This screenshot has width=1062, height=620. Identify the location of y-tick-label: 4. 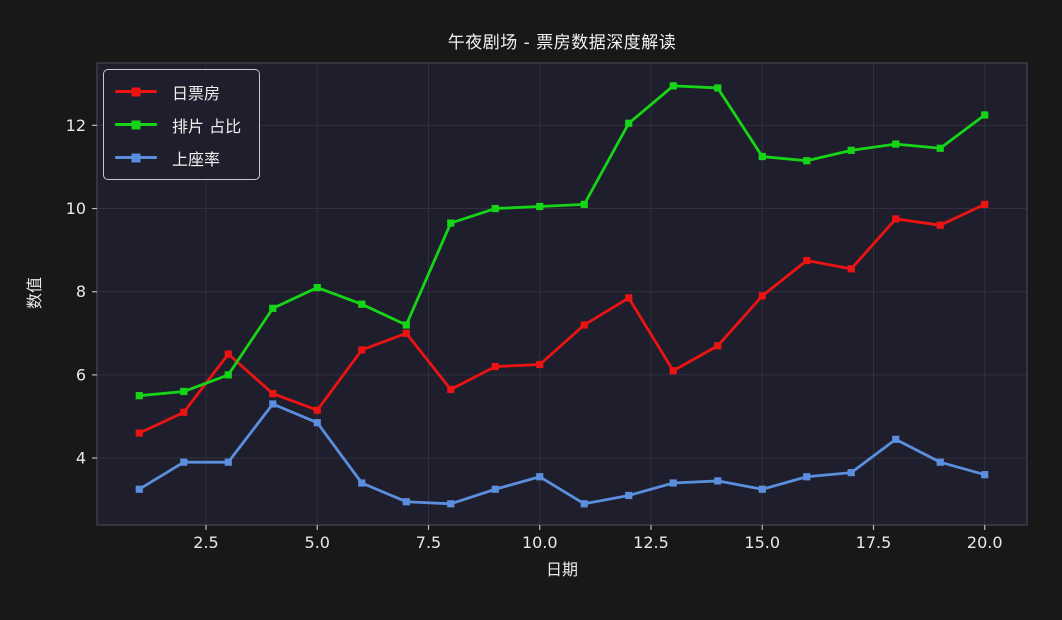
(81, 458).